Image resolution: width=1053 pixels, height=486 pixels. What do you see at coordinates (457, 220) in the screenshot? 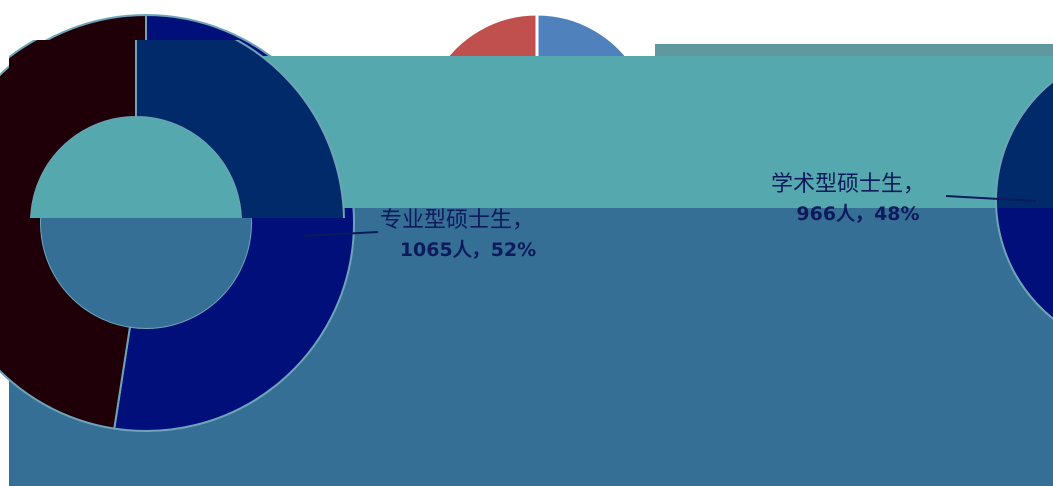
I see `data-label-professional-name: 专业型硕士生，` at bounding box center [457, 220].